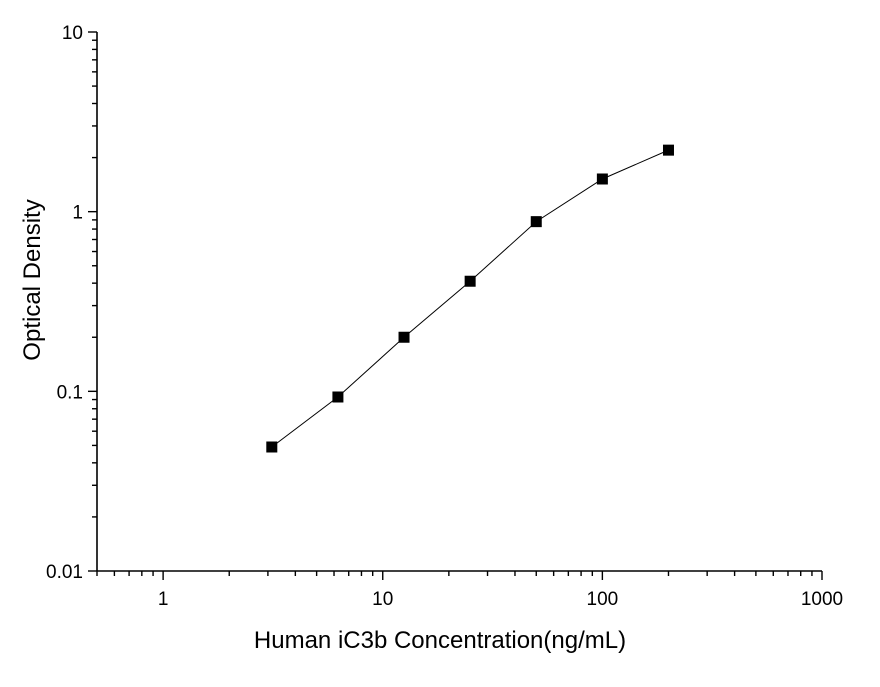 This screenshot has height=687, width=880. Describe the element at coordinates (603, 599) in the screenshot. I see `x-tick-label: 100` at that location.